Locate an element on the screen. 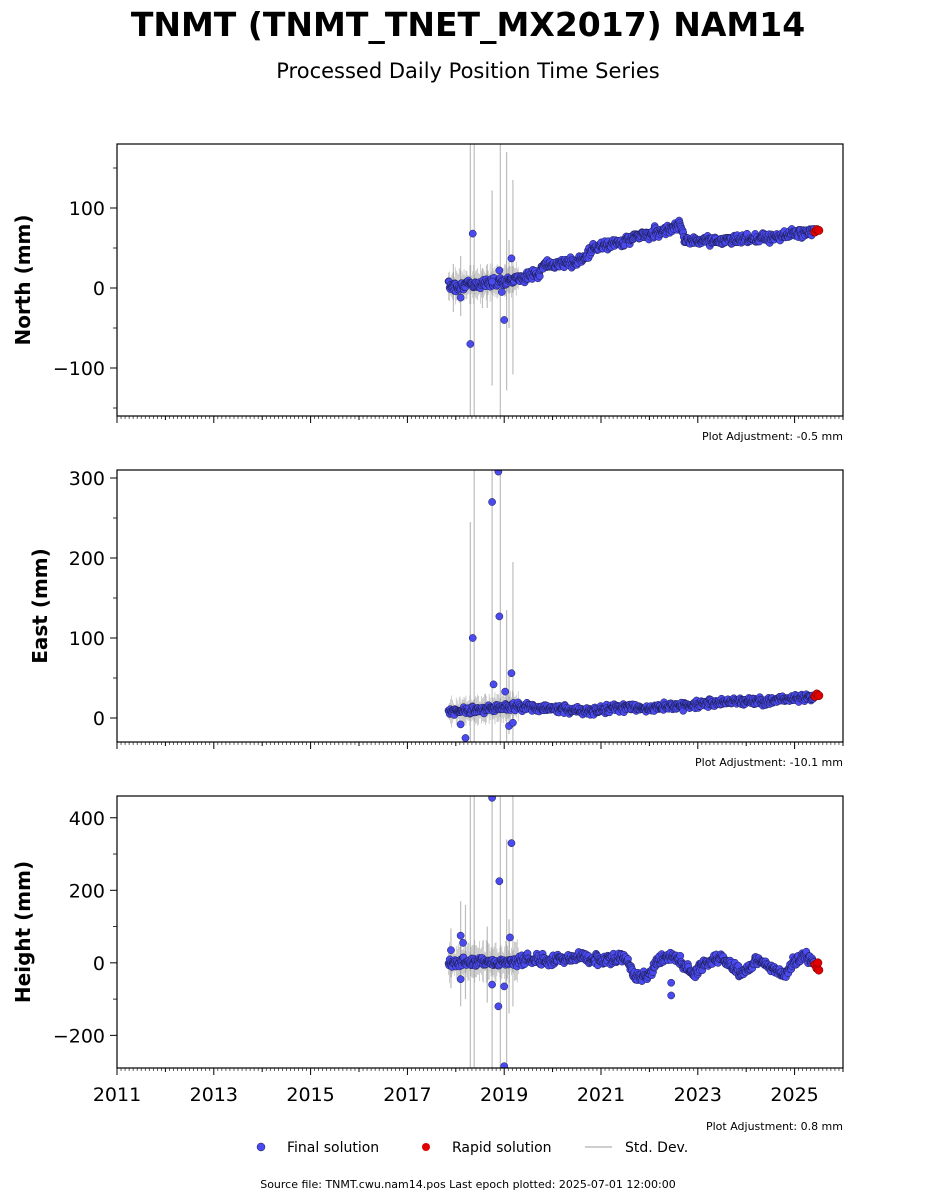 Image resolution: width=937 pixels, height=1200 pixels. east-adjustment: Plot Adjustment: -10.1 mm is located at coordinates (769, 762).